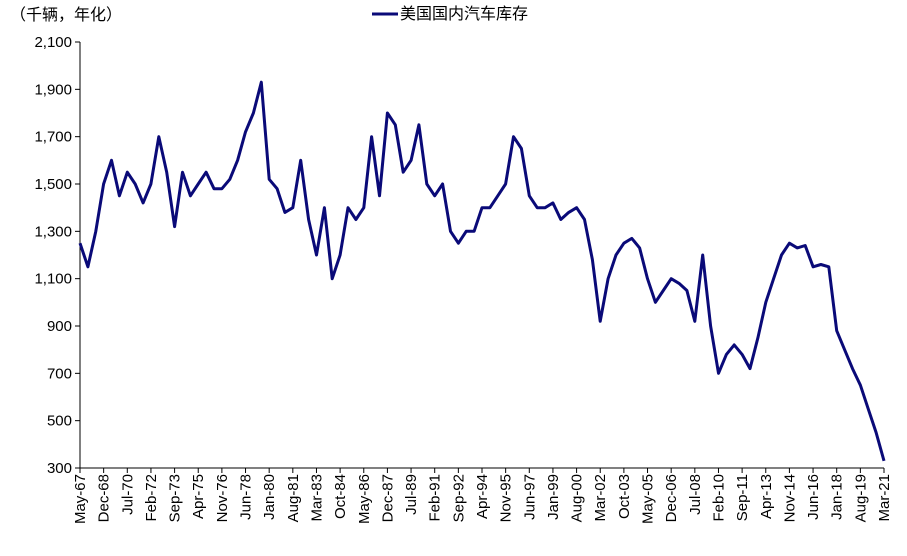 The height and width of the screenshot is (556, 907). Describe the element at coordinates (66, 15) in the screenshot. I see `unit-note: （千辆，年化）` at that location.